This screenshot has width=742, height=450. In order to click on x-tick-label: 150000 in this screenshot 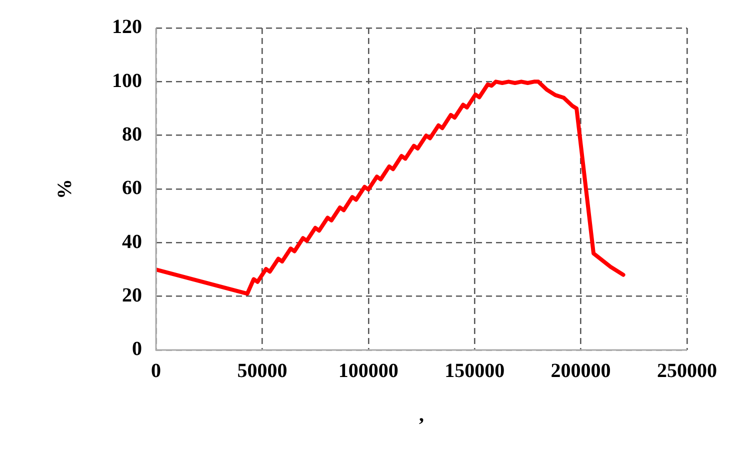, I will do `click(474, 371)`.